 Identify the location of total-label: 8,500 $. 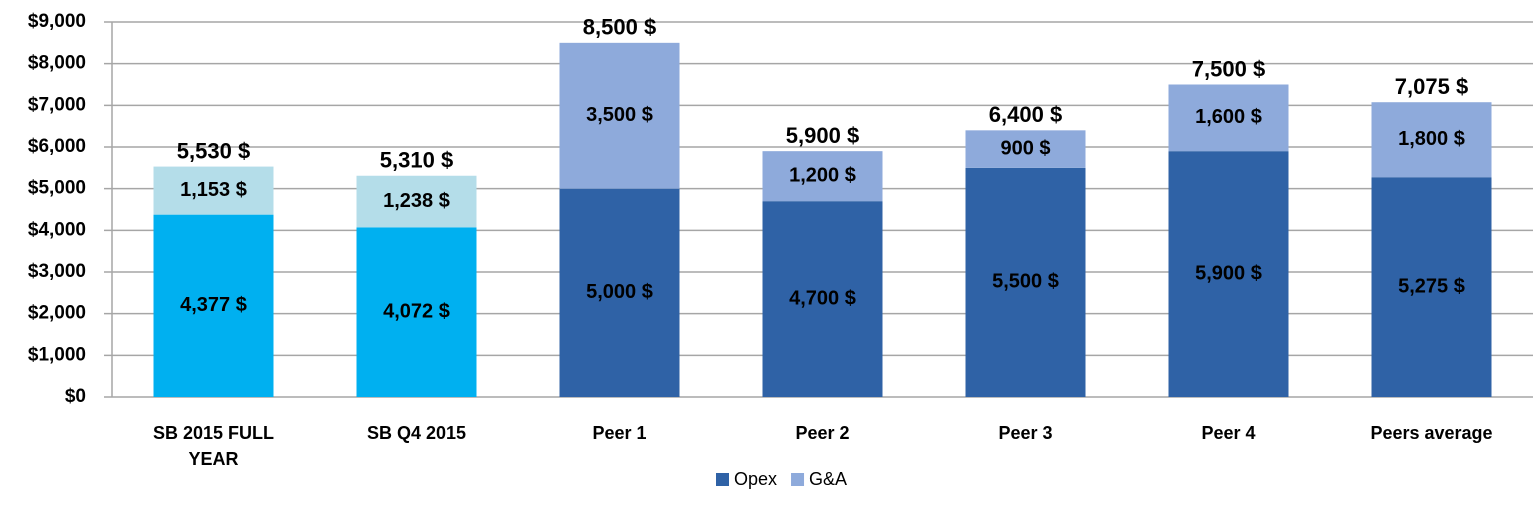
(619, 27).